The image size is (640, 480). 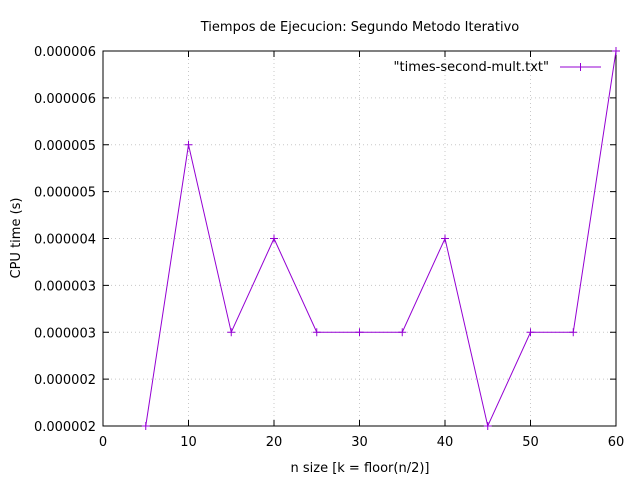 I want to click on x-tick-label: 0, so click(x=103, y=442).